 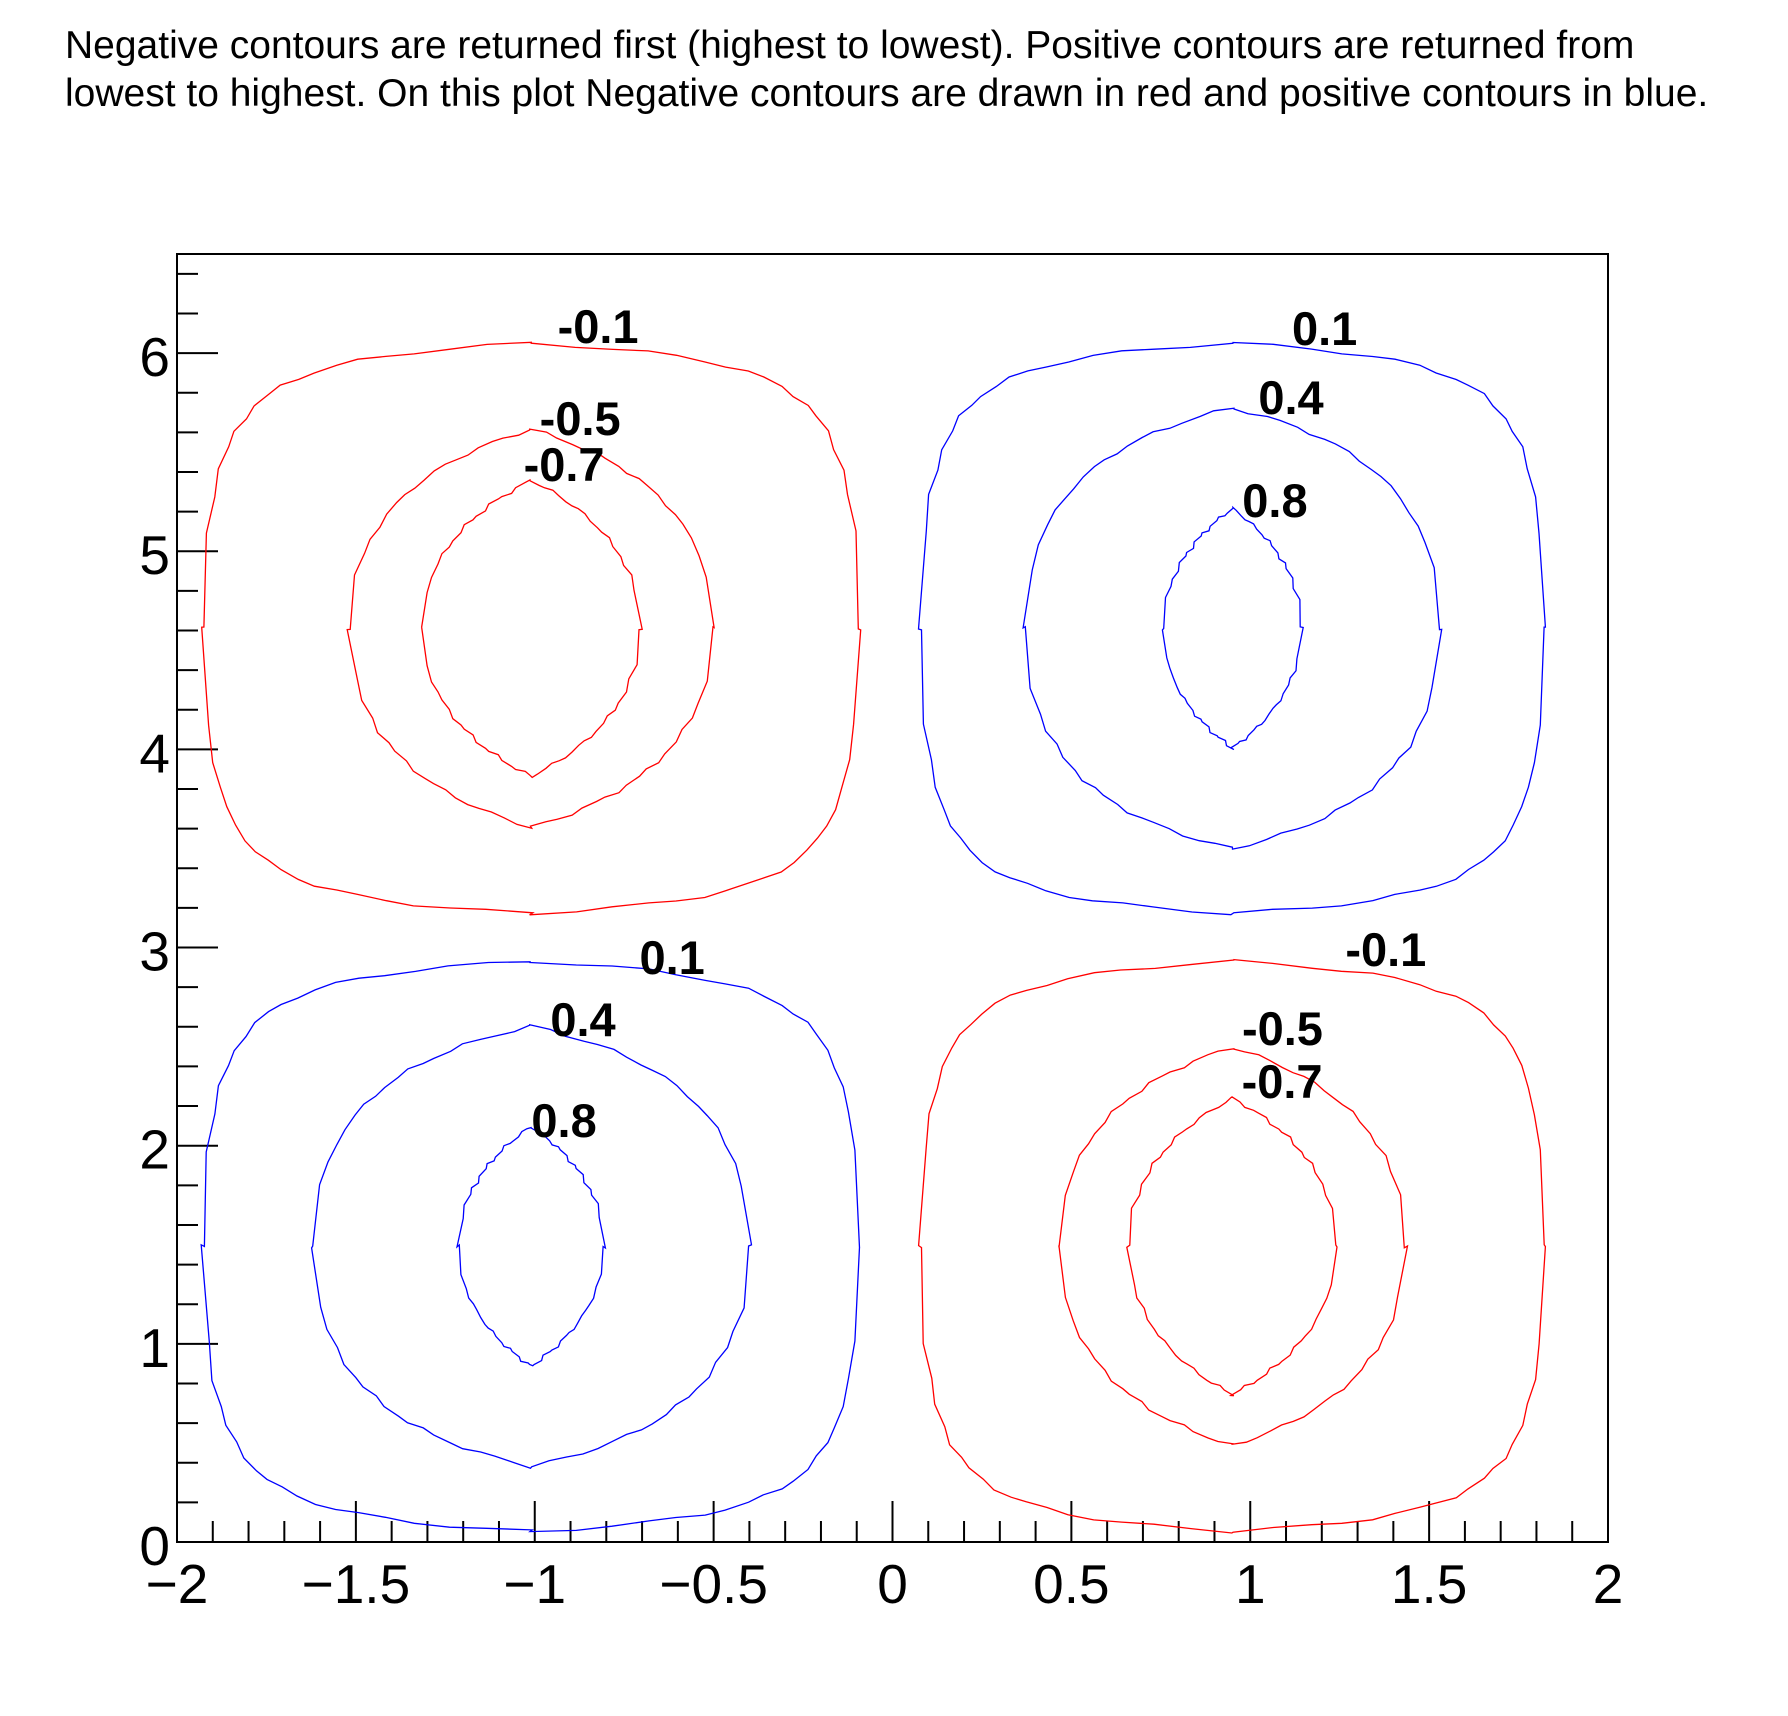 What do you see at coordinates (1429, 1584) in the screenshot?
I see `x-tick-label: 1.5` at bounding box center [1429, 1584].